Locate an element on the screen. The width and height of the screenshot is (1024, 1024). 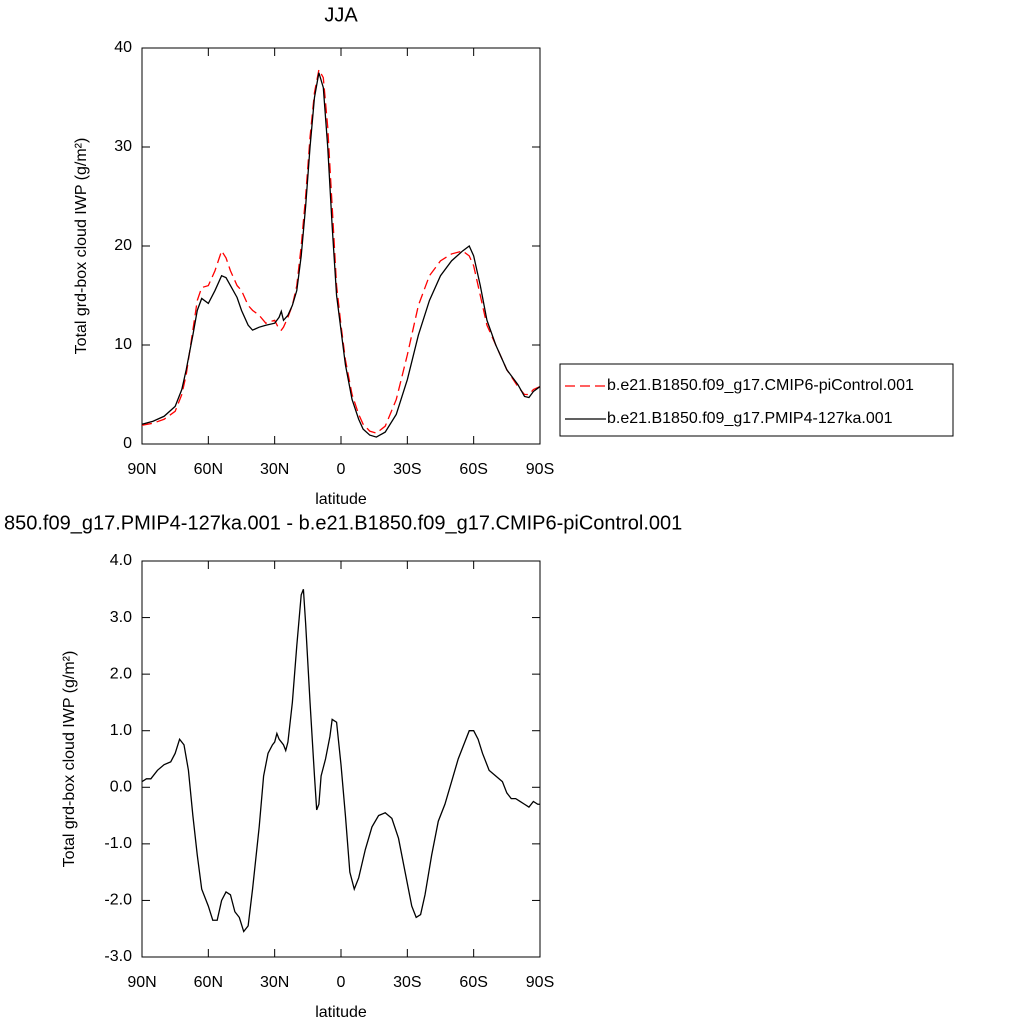
chart-title: JJA is located at coordinates (341, 15).